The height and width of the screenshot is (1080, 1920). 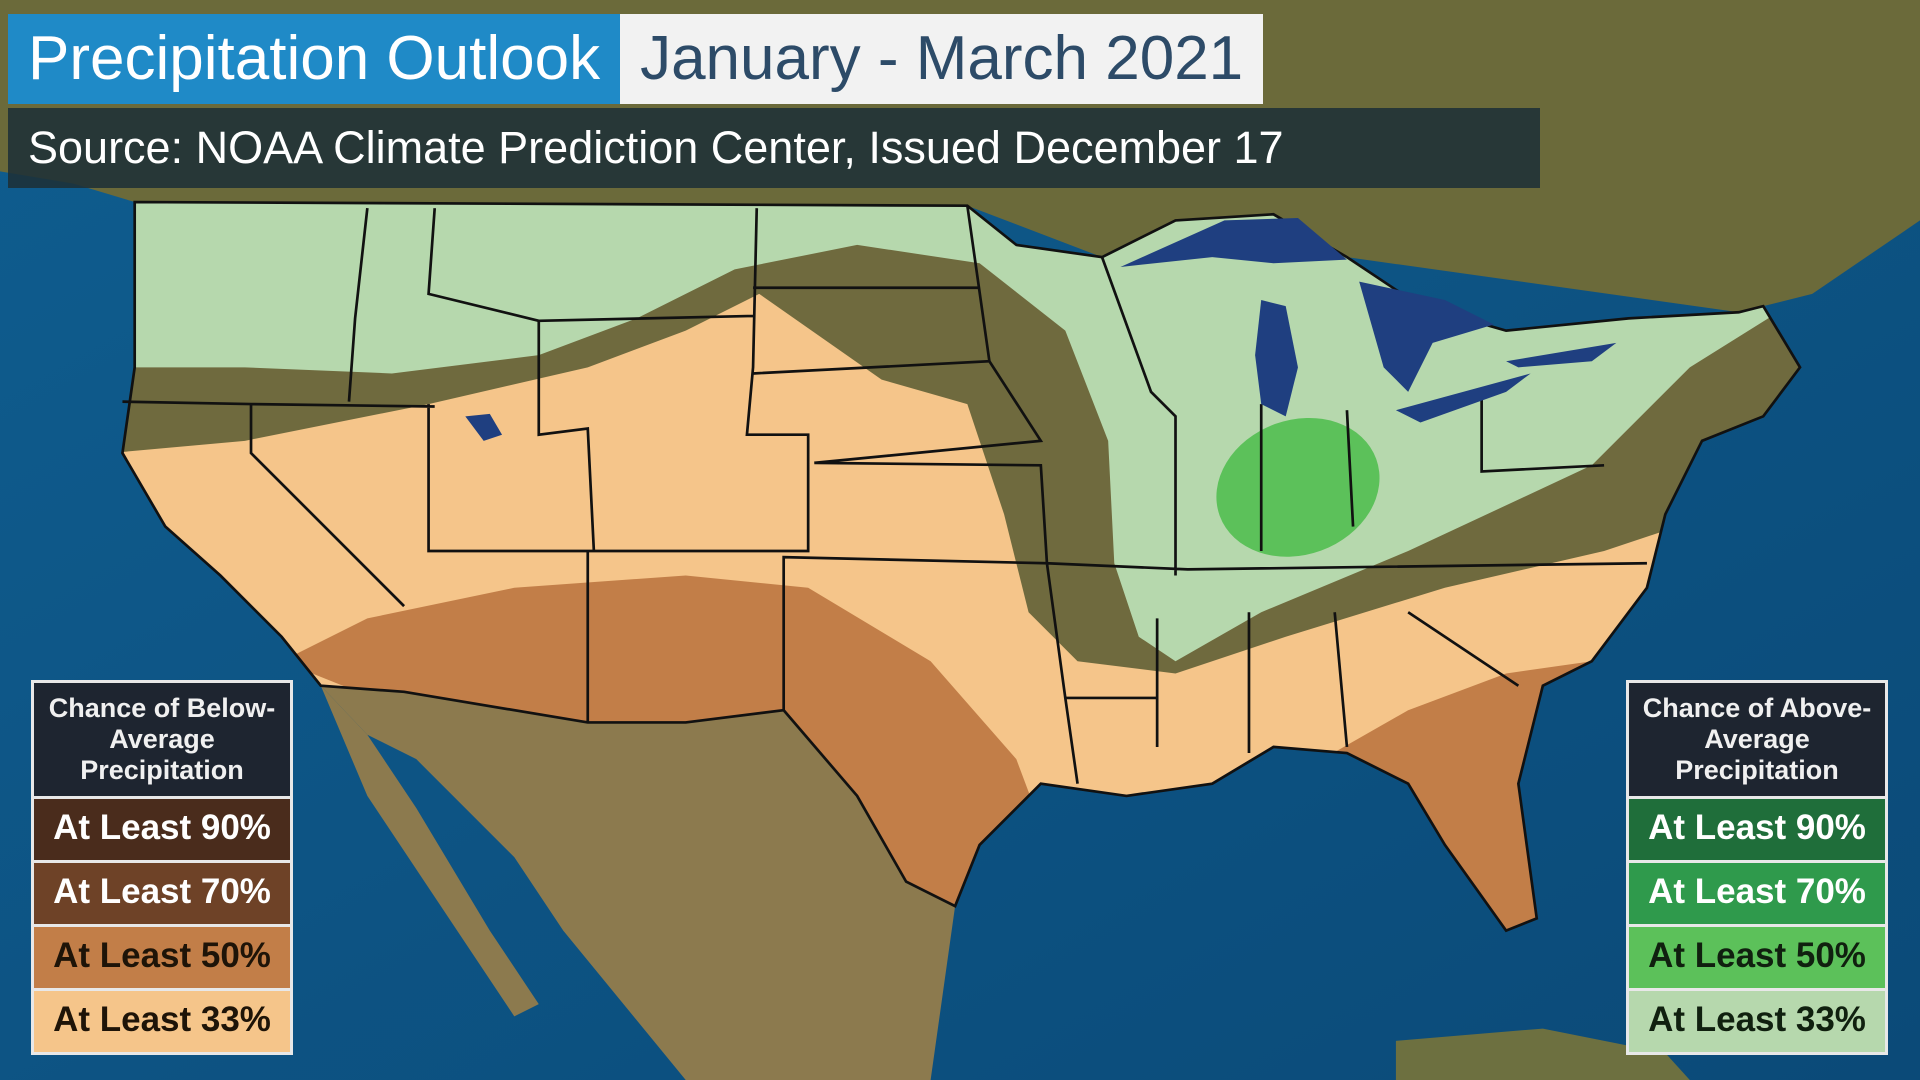 What do you see at coordinates (429, 851) in the screenshot?
I see `baja-land` at bounding box center [429, 851].